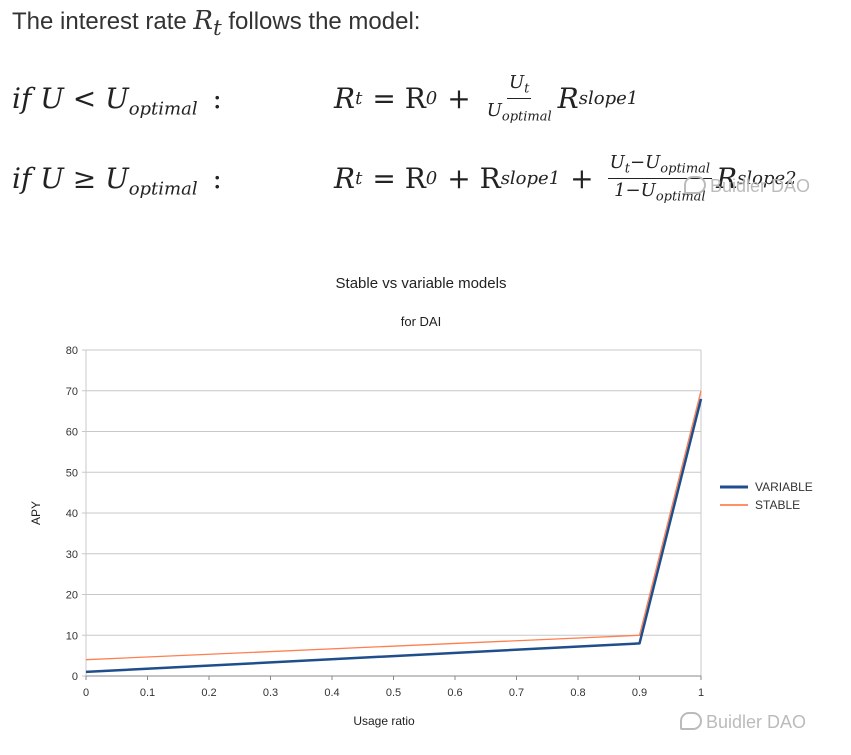  I want to click on intro-variable: Rt, so click(207, 24).